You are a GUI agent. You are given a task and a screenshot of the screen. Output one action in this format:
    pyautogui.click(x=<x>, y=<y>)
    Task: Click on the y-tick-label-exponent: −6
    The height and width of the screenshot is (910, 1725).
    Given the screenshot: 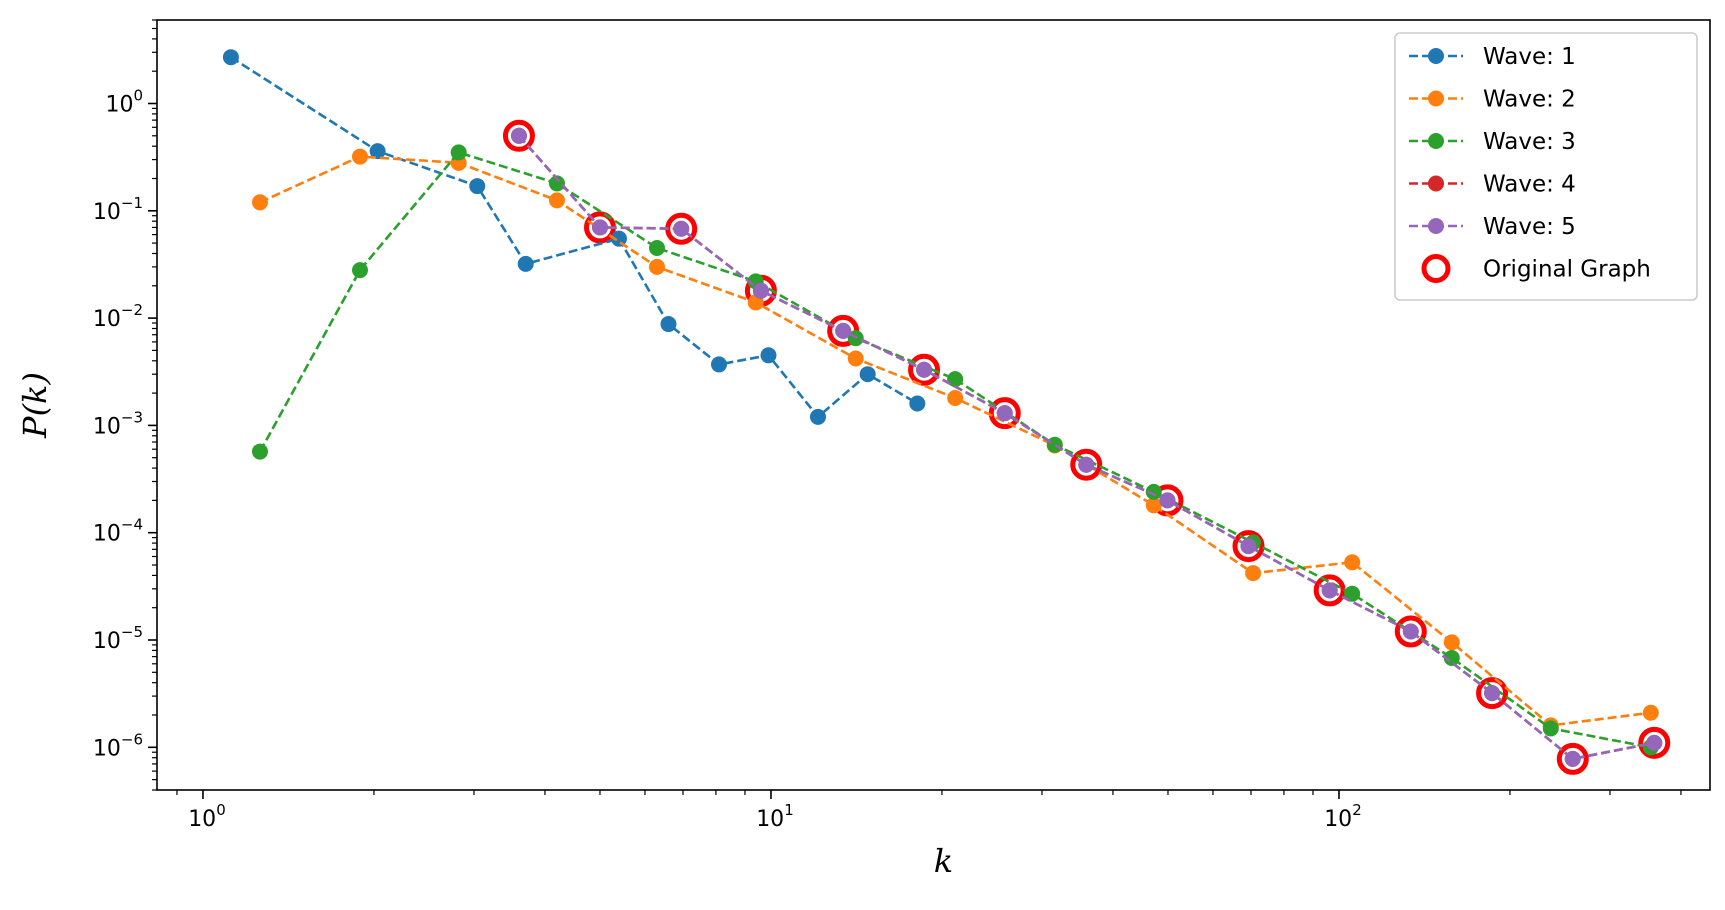 What is the action you would take?
    pyautogui.click(x=132, y=739)
    